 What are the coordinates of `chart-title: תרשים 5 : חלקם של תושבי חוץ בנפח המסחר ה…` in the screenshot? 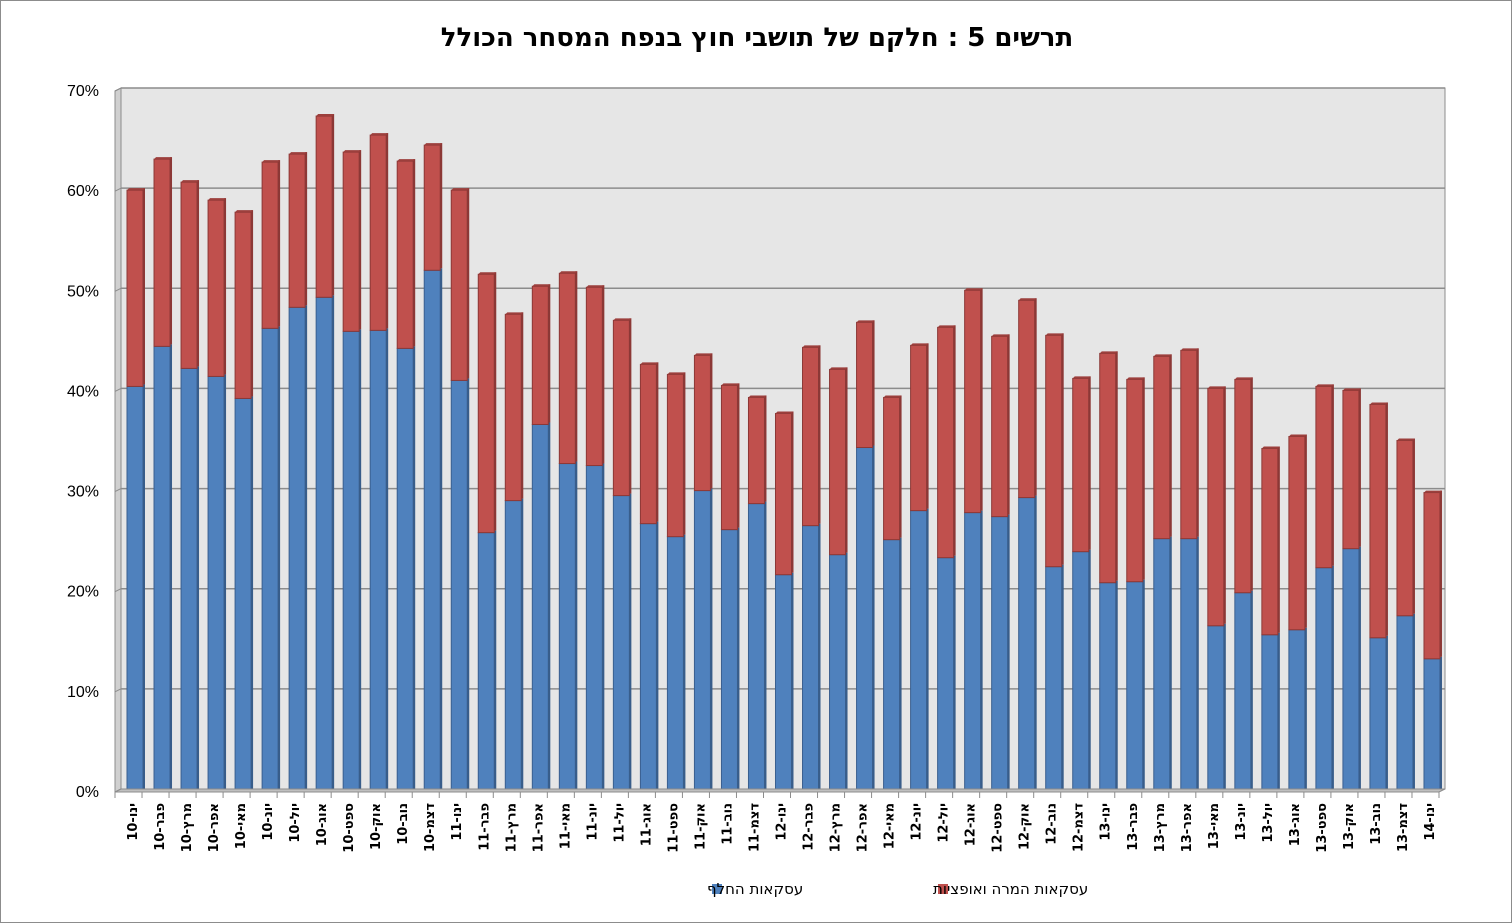 It's located at (757, 38).